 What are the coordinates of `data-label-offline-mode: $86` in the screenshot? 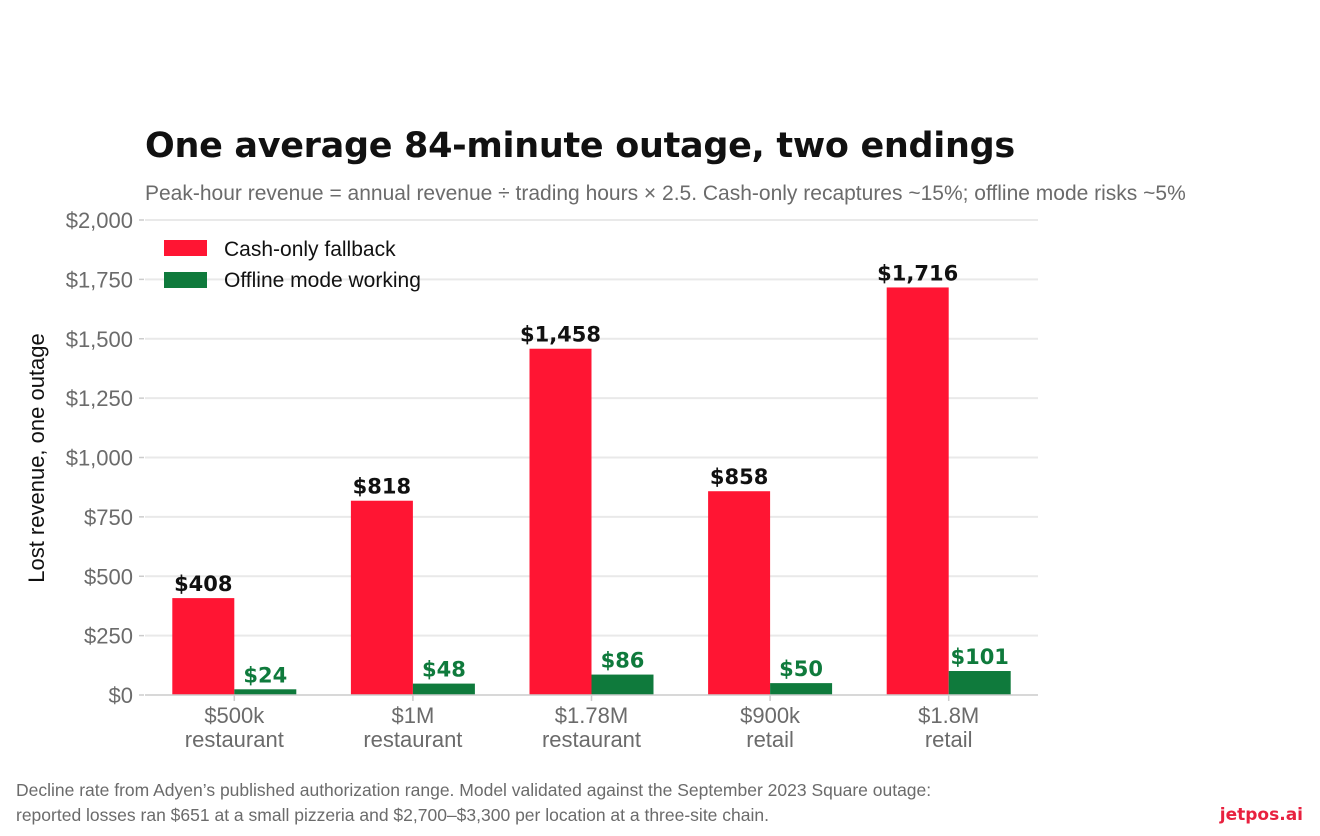 It's located at (623, 661).